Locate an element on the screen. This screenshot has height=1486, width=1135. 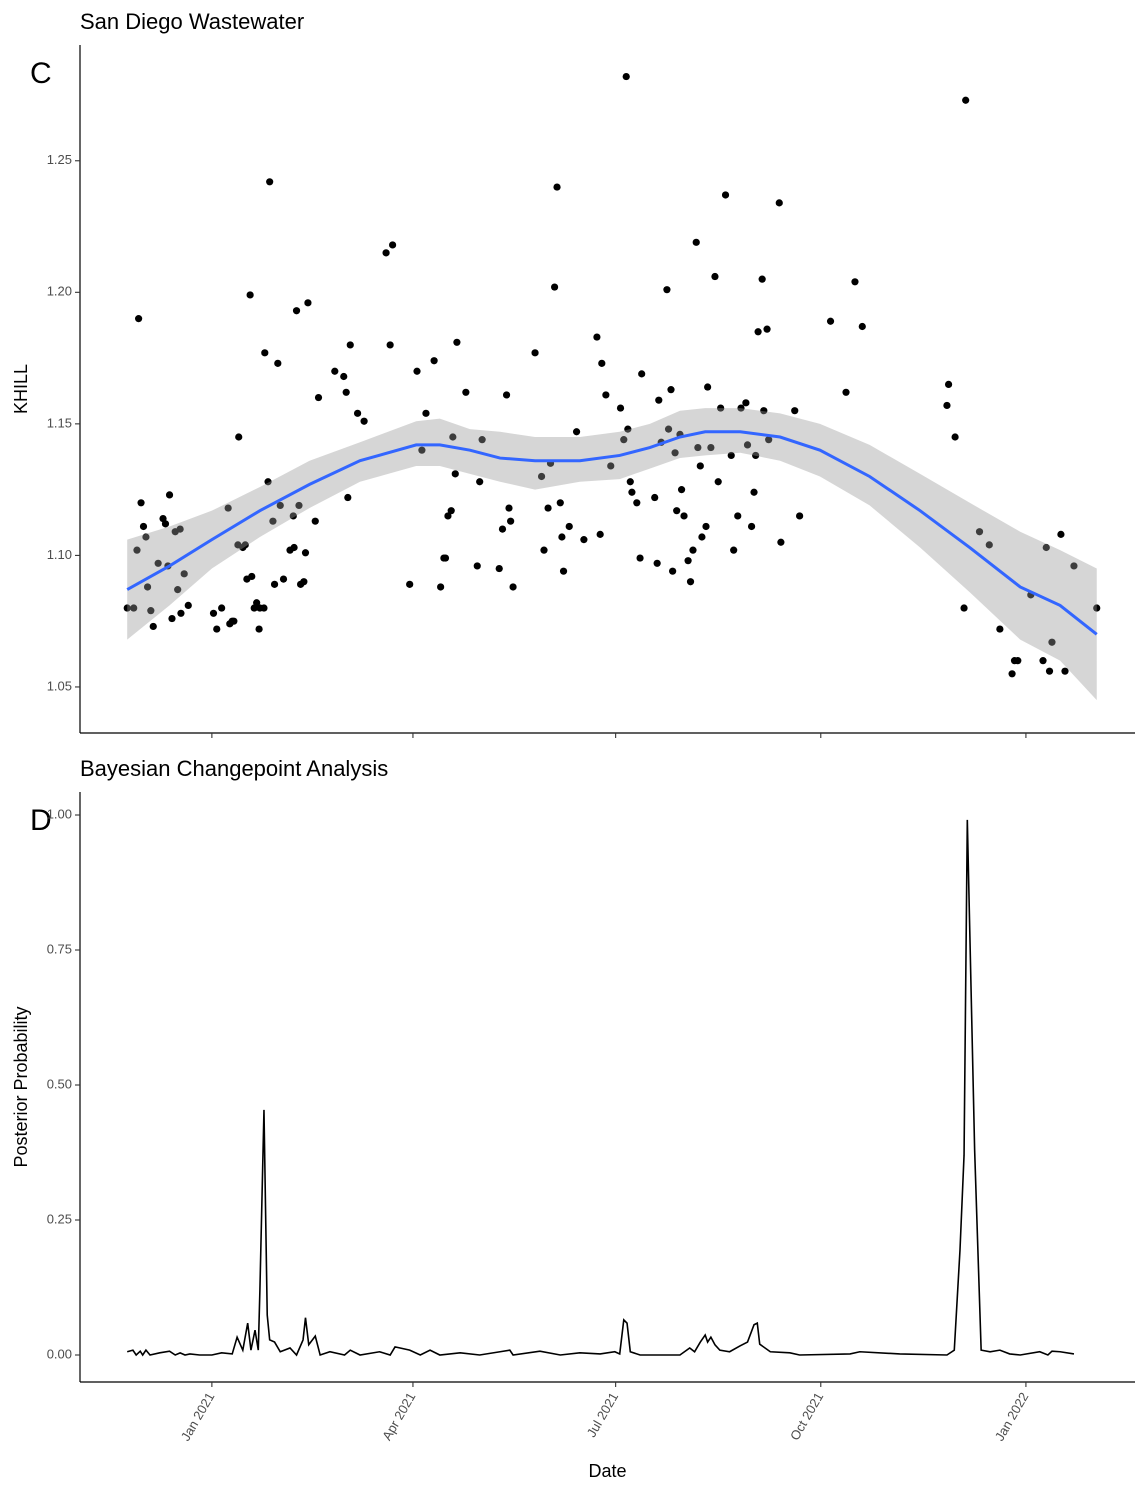
y-tick-label: 0.75 is located at coordinates (59, 948).